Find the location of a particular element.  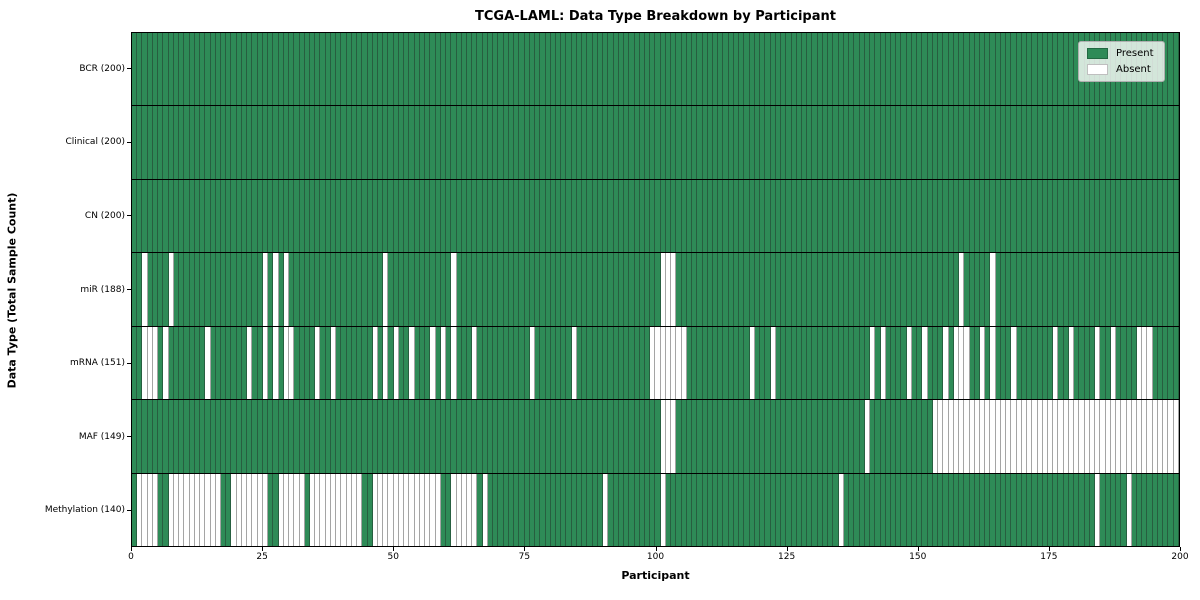

ytick-mark-cn is located at coordinates (129, 216).